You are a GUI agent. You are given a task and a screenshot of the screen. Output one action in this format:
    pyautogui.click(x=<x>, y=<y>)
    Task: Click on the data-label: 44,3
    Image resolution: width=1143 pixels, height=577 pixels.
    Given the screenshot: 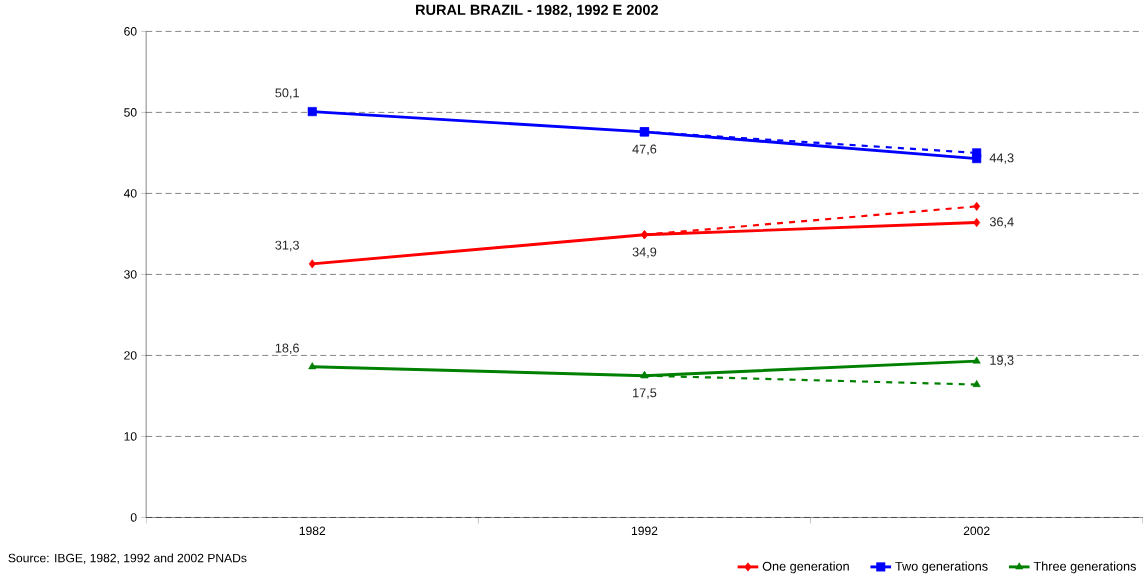 What is the action you would take?
    pyautogui.click(x=1001, y=158)
    